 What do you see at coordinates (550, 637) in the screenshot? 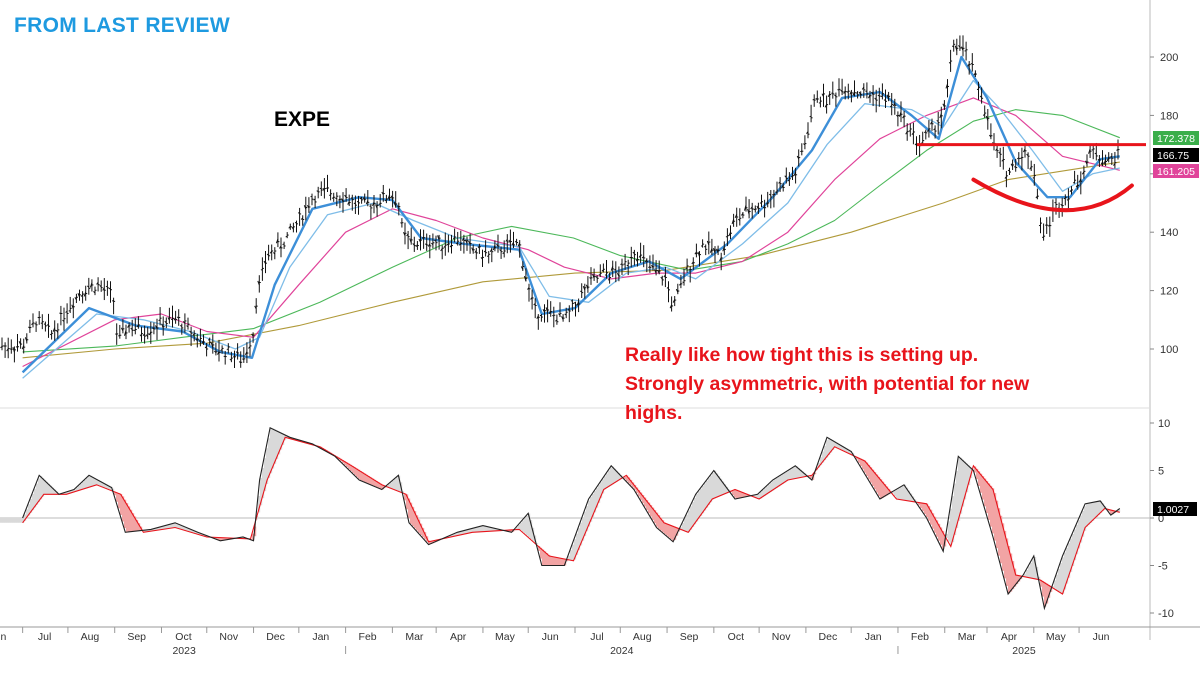
I see `x-tick-label: Jun` at bounding box center [550, 637].